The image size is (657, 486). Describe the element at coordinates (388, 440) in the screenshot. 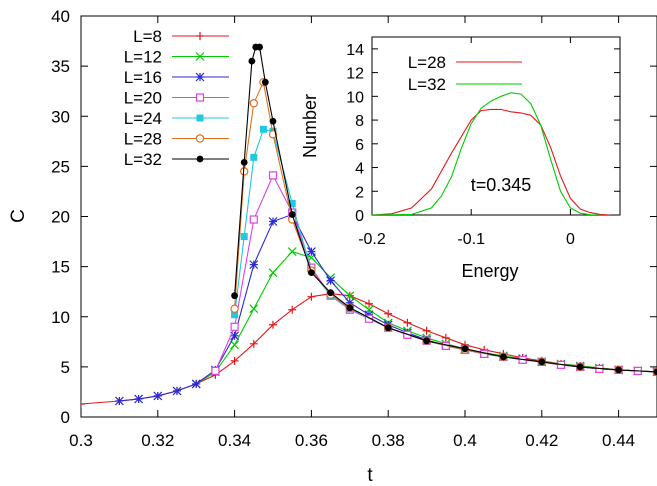

I see `x-tick-label: 0.38` at that location.